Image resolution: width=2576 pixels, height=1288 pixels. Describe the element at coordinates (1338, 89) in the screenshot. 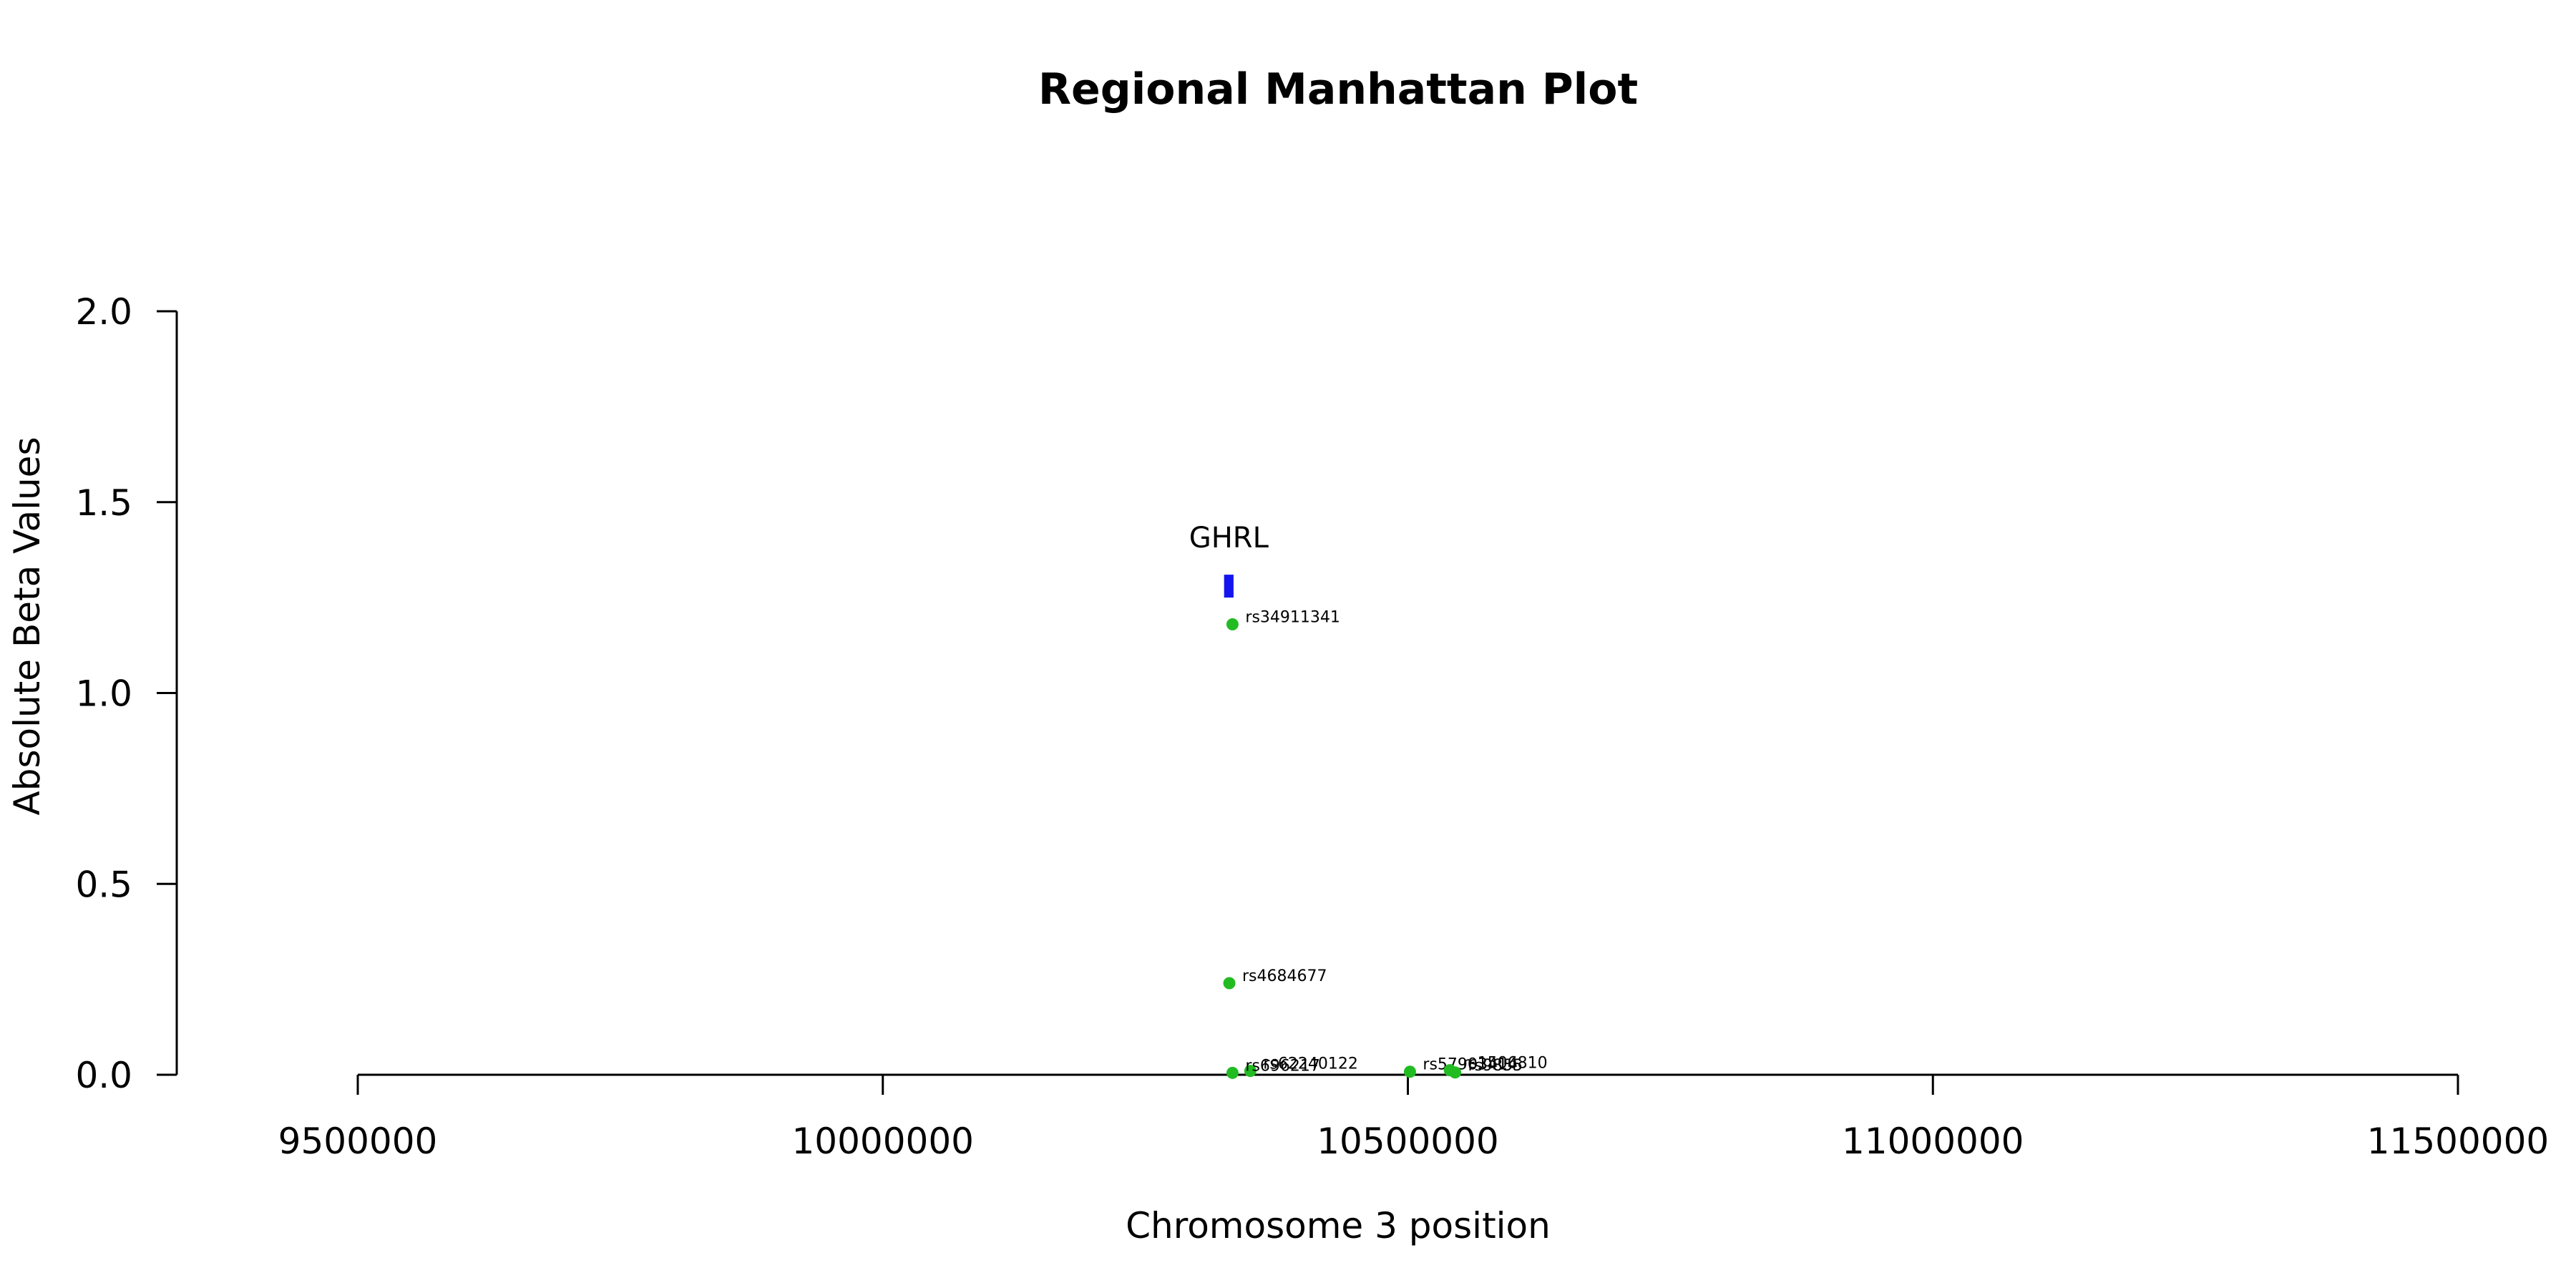

I see `chart-title: Regional Manhattan Plot` at that location.